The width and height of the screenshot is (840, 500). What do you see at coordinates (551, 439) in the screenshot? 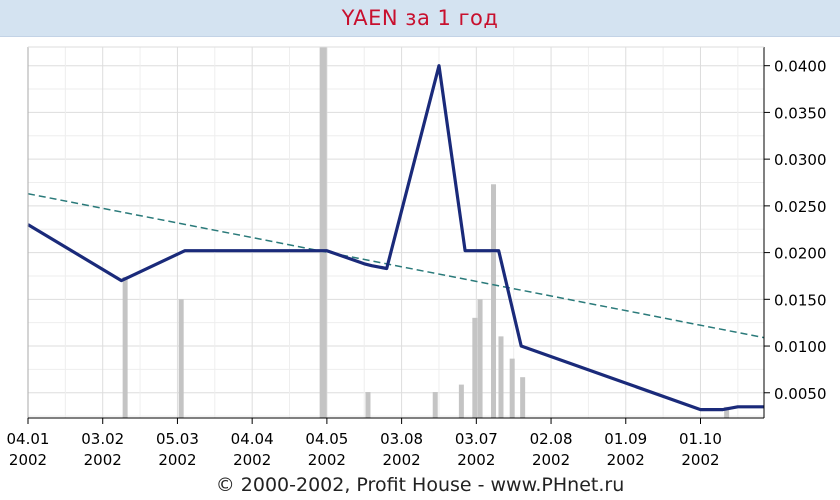
I see `x-tick-label-date: 02.08` at bounding box center [551, 439].